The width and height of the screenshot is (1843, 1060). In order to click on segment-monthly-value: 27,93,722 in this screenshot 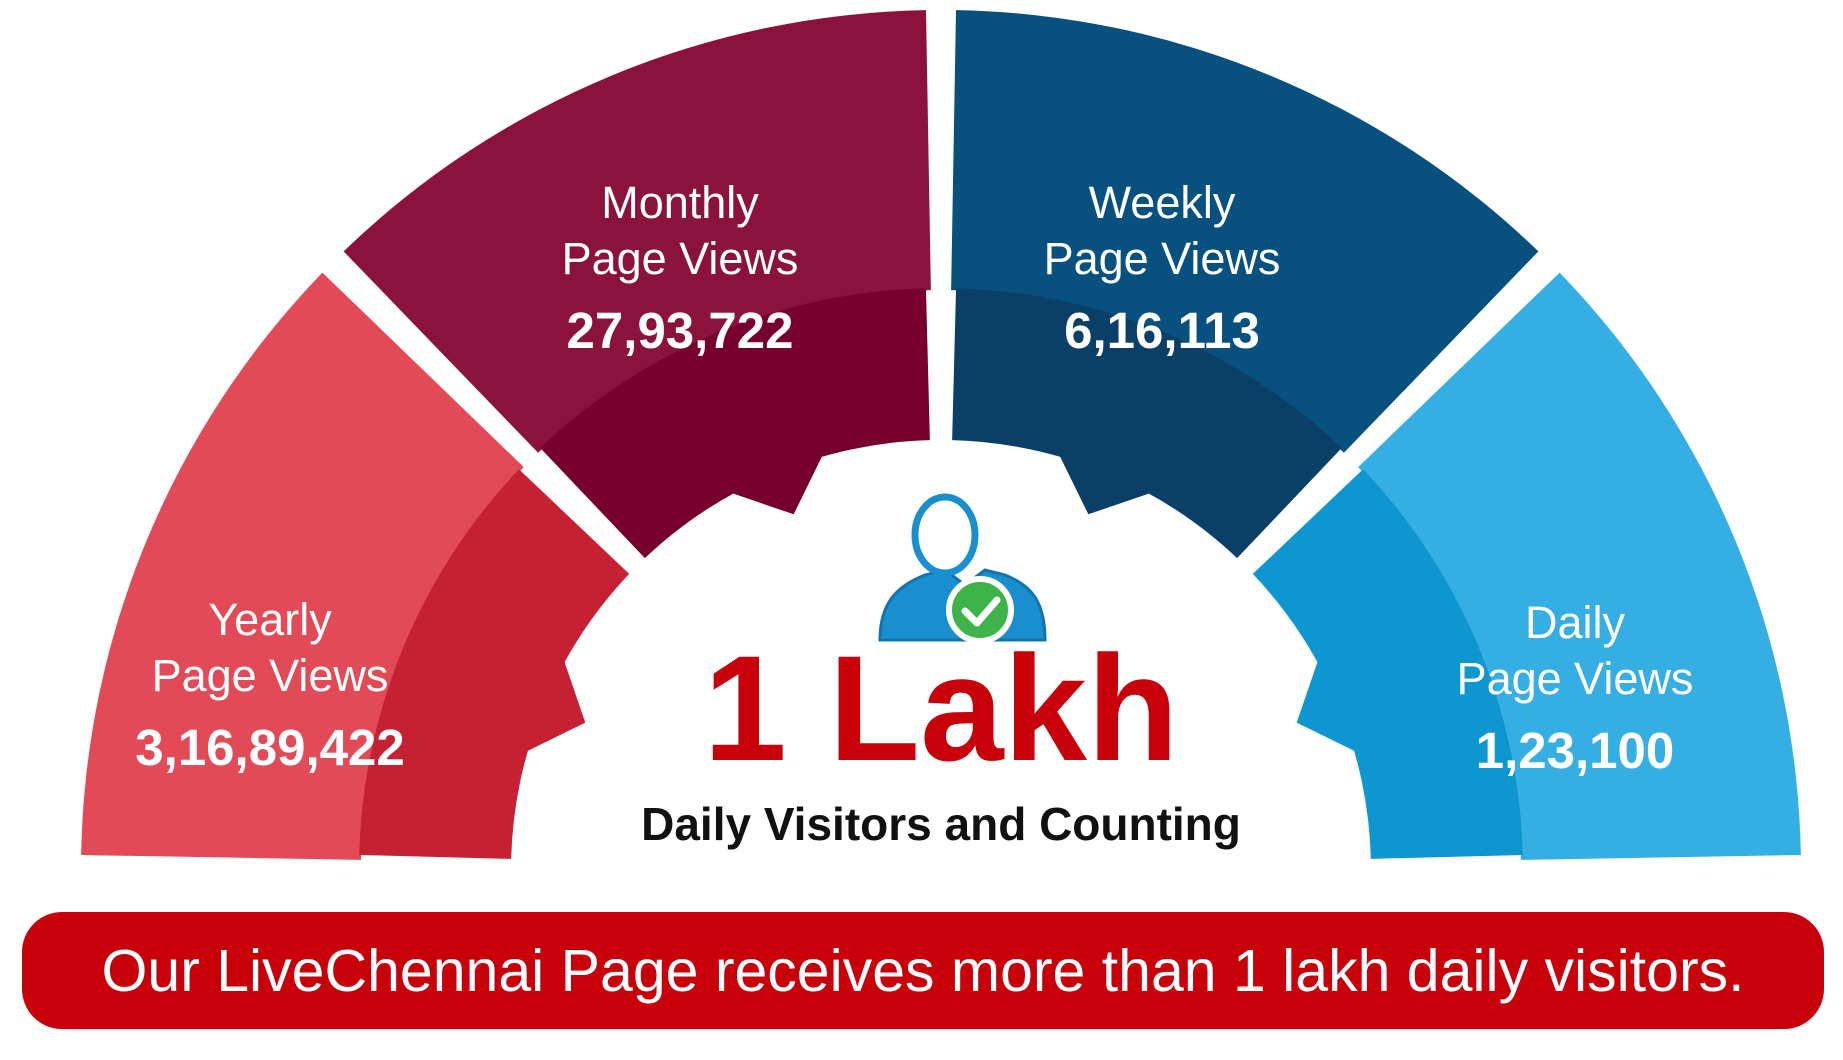, I will do `click(680, 330)`.